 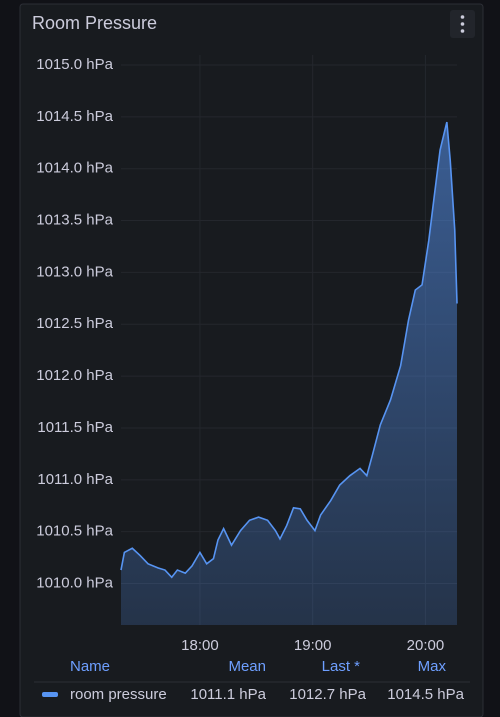 What do you see at coordinates (462, 24) in the screenshot?
I see `menu-button` at bounding box center [462, 24].